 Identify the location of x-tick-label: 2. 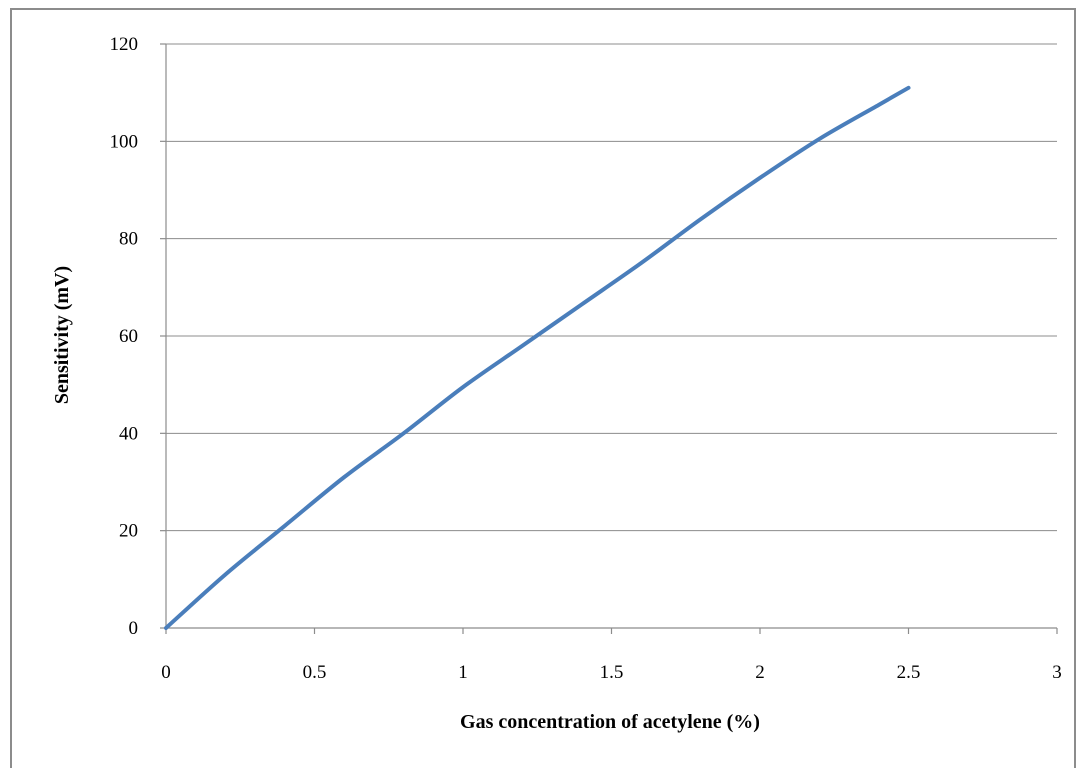
(760, 672).